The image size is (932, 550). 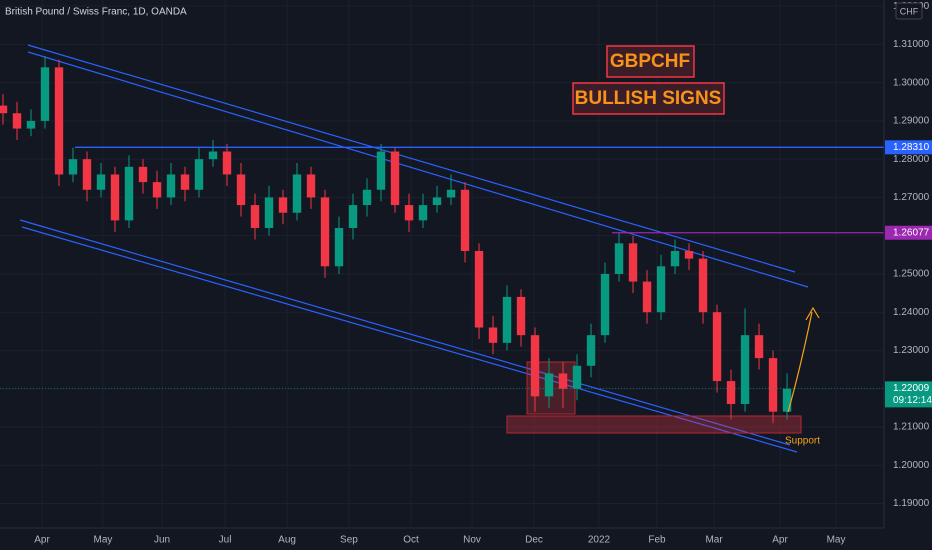 What do you see at coordinates (534, 540) in the screenshot?
I see `x-tick-label: Dec` at bounding box center [534, 540].